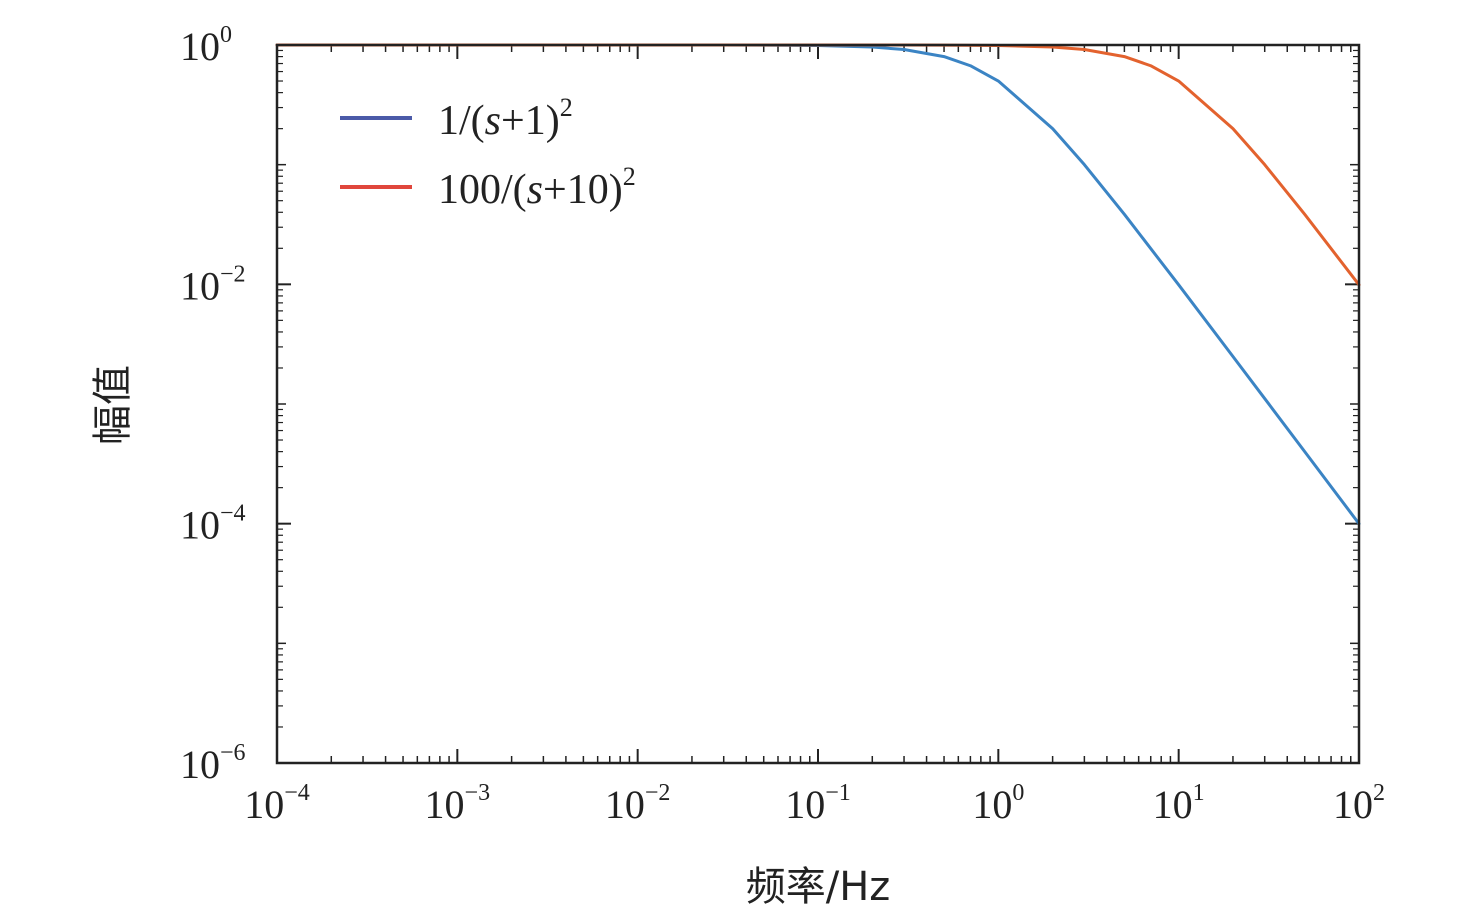 This screenshot has width=1476, height=920. What do you see at coordinates (206, 45) in the screenshot?
I see `y-tick-label: 10⁰` at bounding box center [206, 45].